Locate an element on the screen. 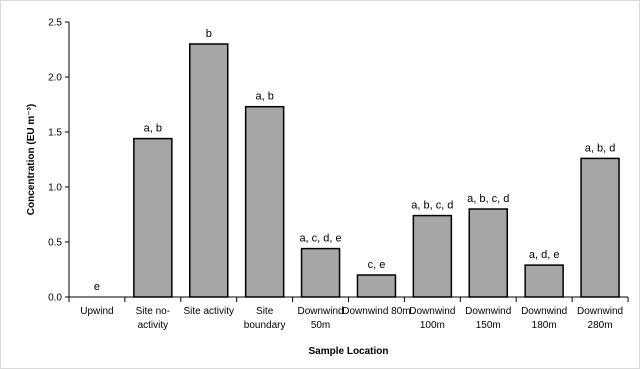 Image resolution: width=640 pixels, height=369 pixels. category-label: 100m is located at coordinates (432, 325).